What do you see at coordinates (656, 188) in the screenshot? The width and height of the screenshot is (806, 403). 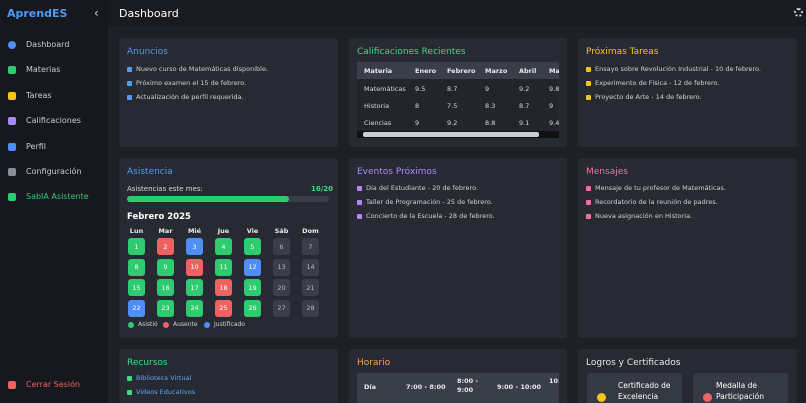 I see `list-item: Mensaje de tu profesor de Matemáticas.` at bounding box center [656, 188].